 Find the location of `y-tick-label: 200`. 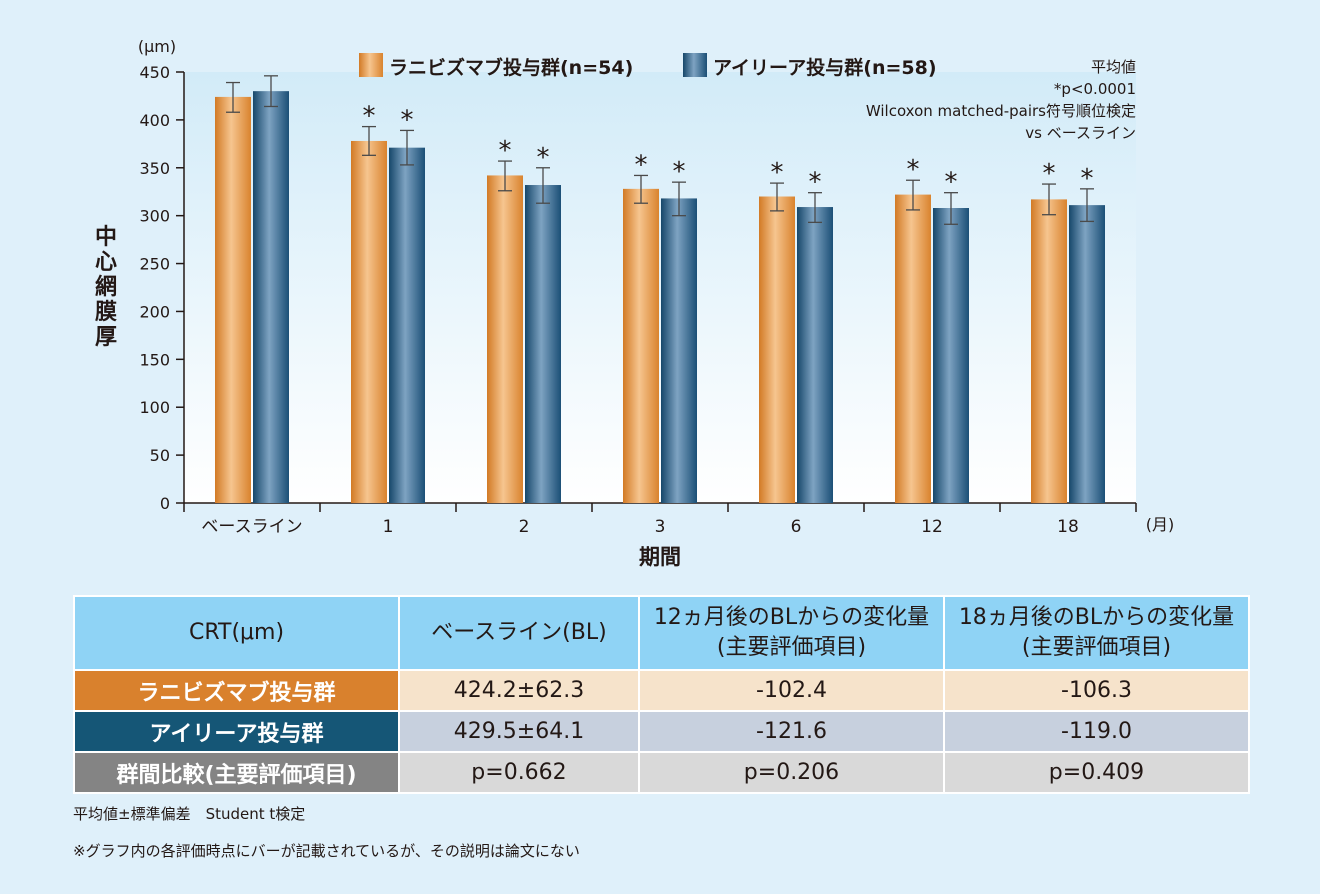

y-tick-label: 200 is located at coordinates (154, 311).